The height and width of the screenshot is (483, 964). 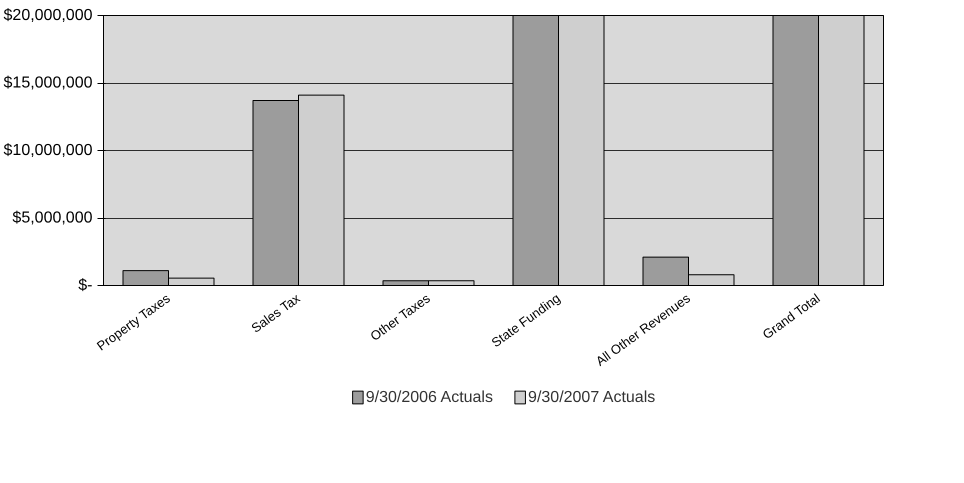 I want to click on y-tick-label: $10,000,000, so click(x=48, y=150).